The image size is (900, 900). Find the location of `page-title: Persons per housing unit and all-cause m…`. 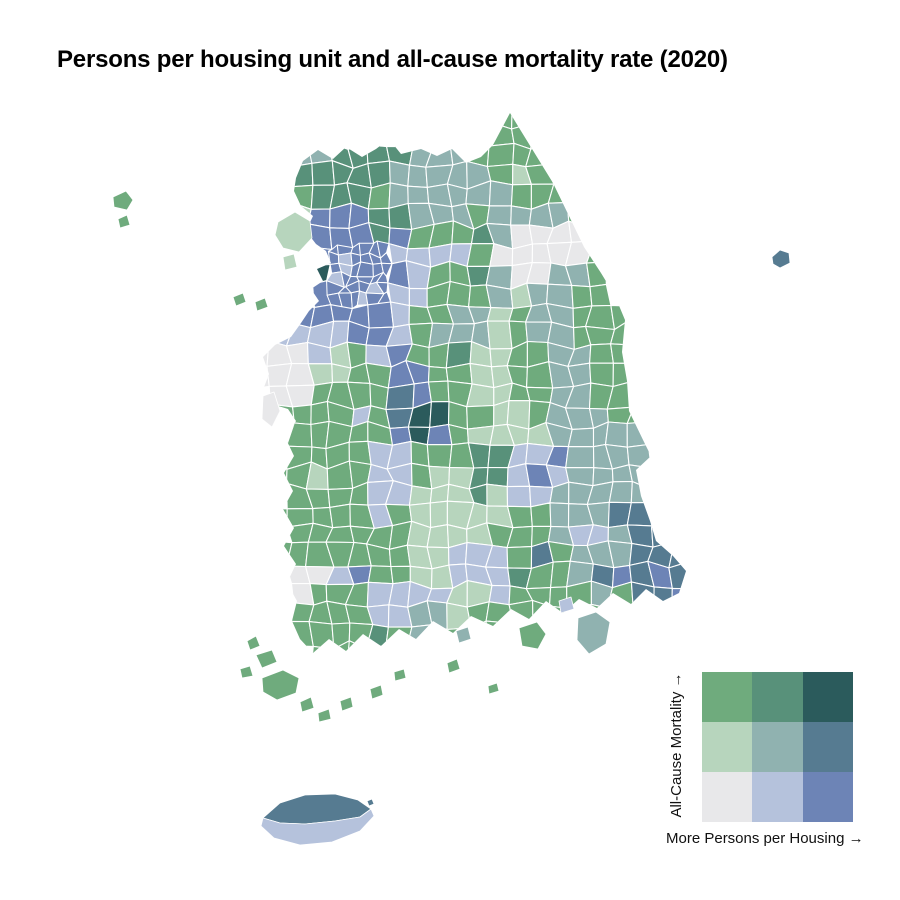

page-title: Persons per housing unit and all-cause m… is located at coordinates (392, 60).